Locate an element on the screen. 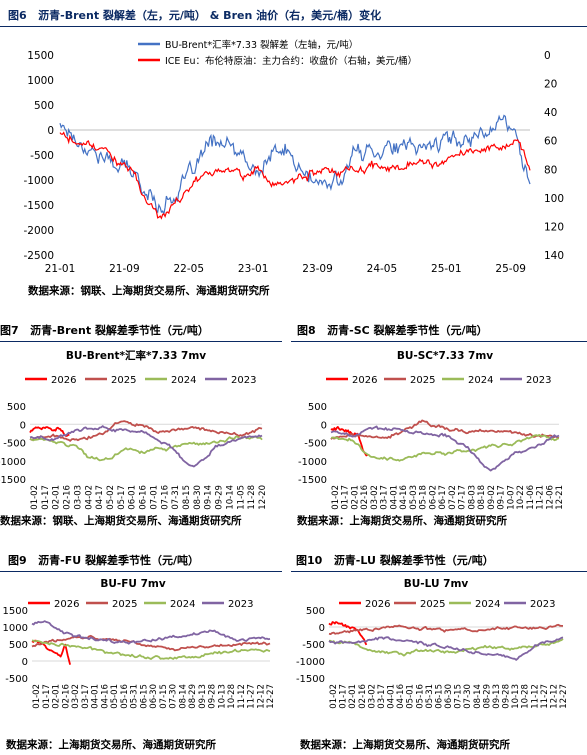 The width and height of the screenshot is (587, 755). fig7-legend-label: 2026 is located at coordinates (63, 380).